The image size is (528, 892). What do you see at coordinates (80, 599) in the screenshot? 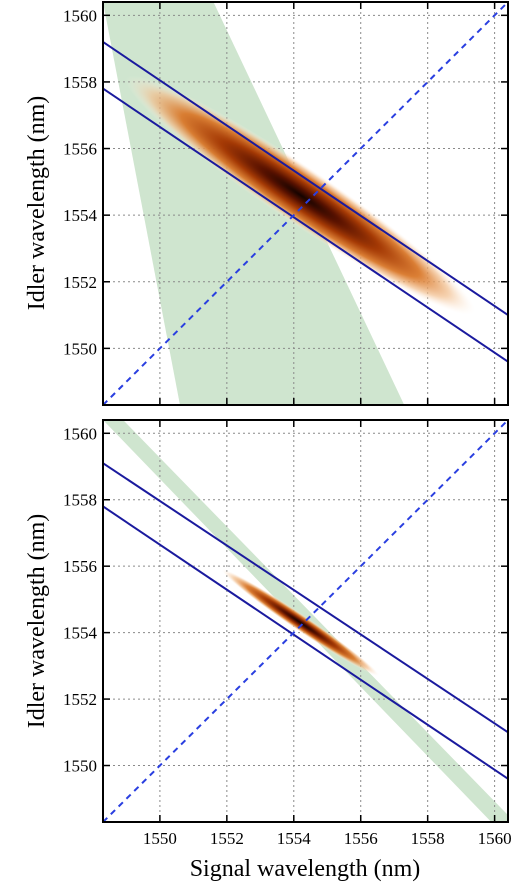
I see `y-tick-labels-bottom: 1550 1552 1554 1556 1558 1560` at bounding box center [80, 599].